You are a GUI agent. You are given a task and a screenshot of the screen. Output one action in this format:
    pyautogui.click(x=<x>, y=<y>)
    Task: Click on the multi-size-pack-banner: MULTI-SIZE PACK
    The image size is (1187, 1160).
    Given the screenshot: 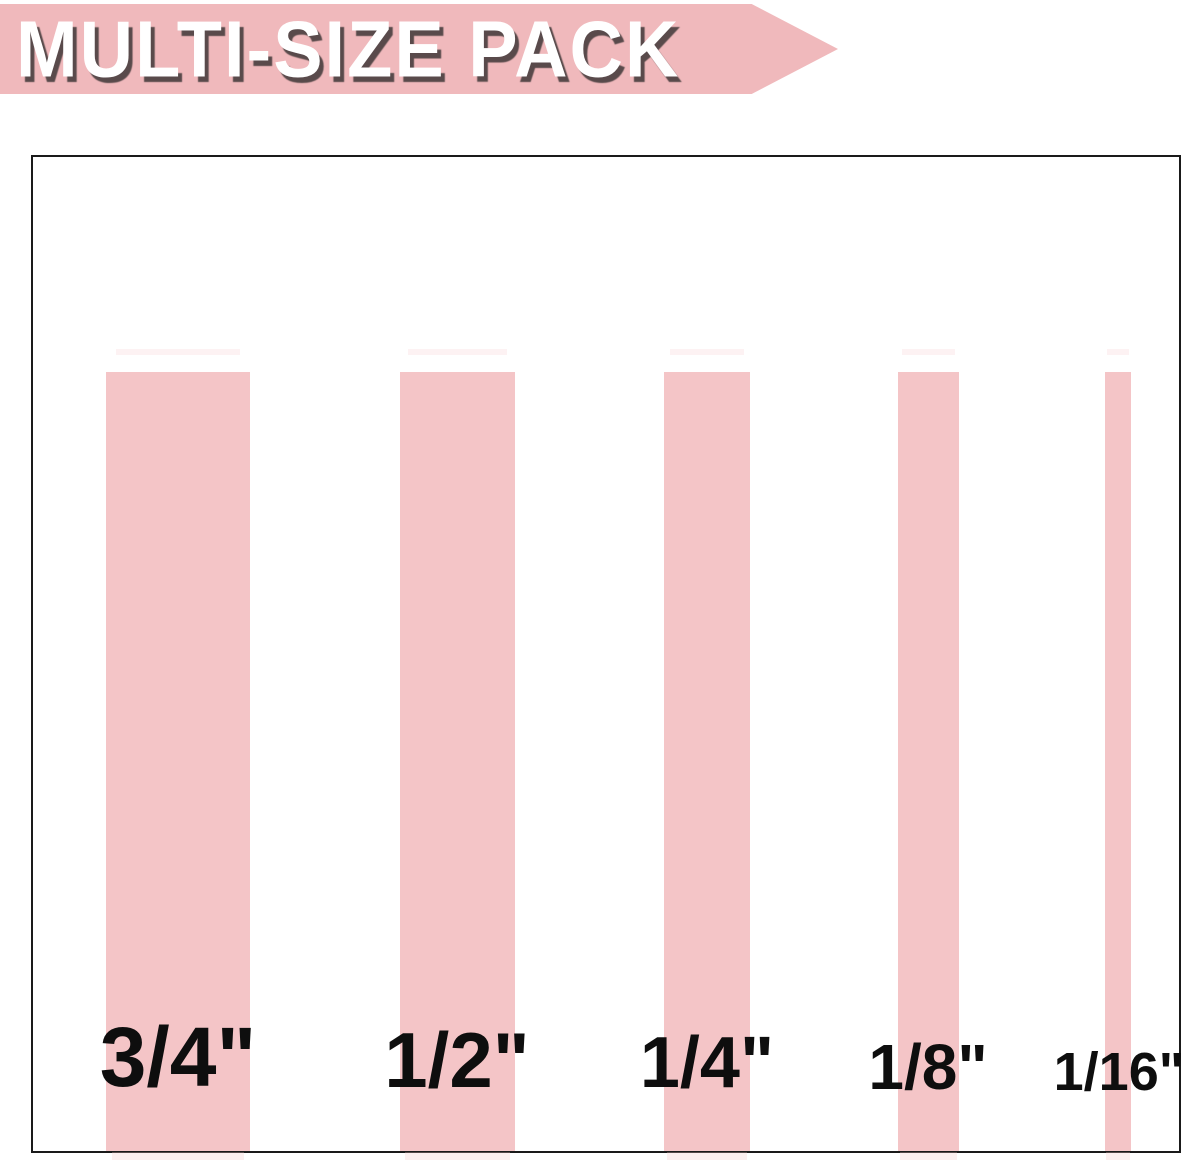 What is the action you would take?
    pyautogui.click(x=419, y=49)
    